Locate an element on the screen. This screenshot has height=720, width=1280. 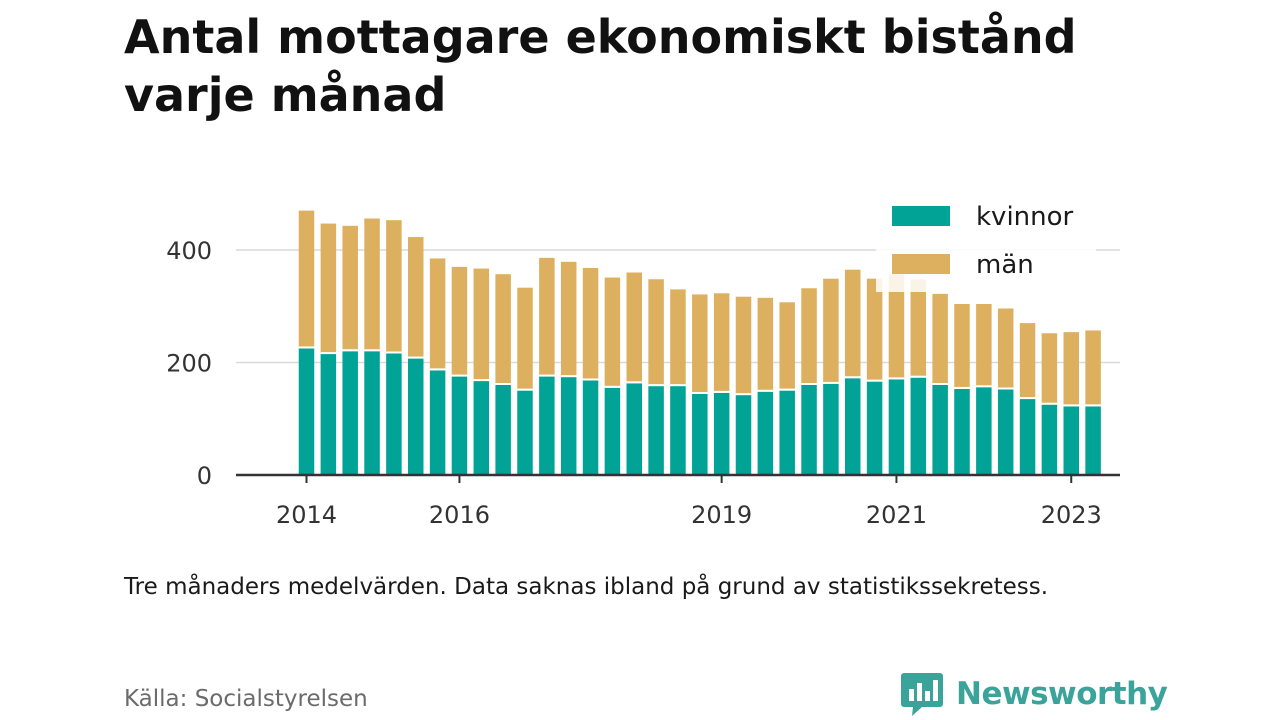
brand-name: Newsworthy is located at coordinates (1062, 694).